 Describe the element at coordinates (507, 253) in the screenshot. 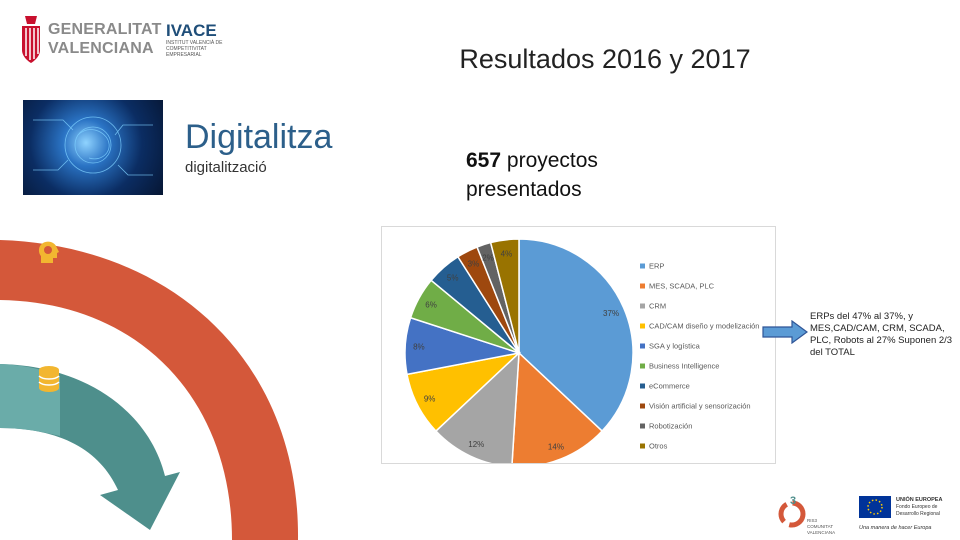

I see `pie-data-label-9: 4%` at that location.